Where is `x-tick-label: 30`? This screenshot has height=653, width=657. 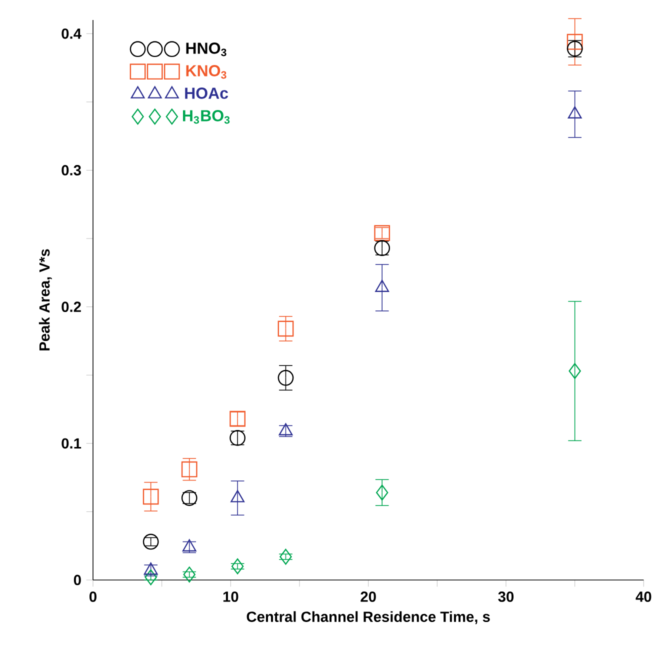 x-tick-label: 30 is located at coordinates (506, 597).